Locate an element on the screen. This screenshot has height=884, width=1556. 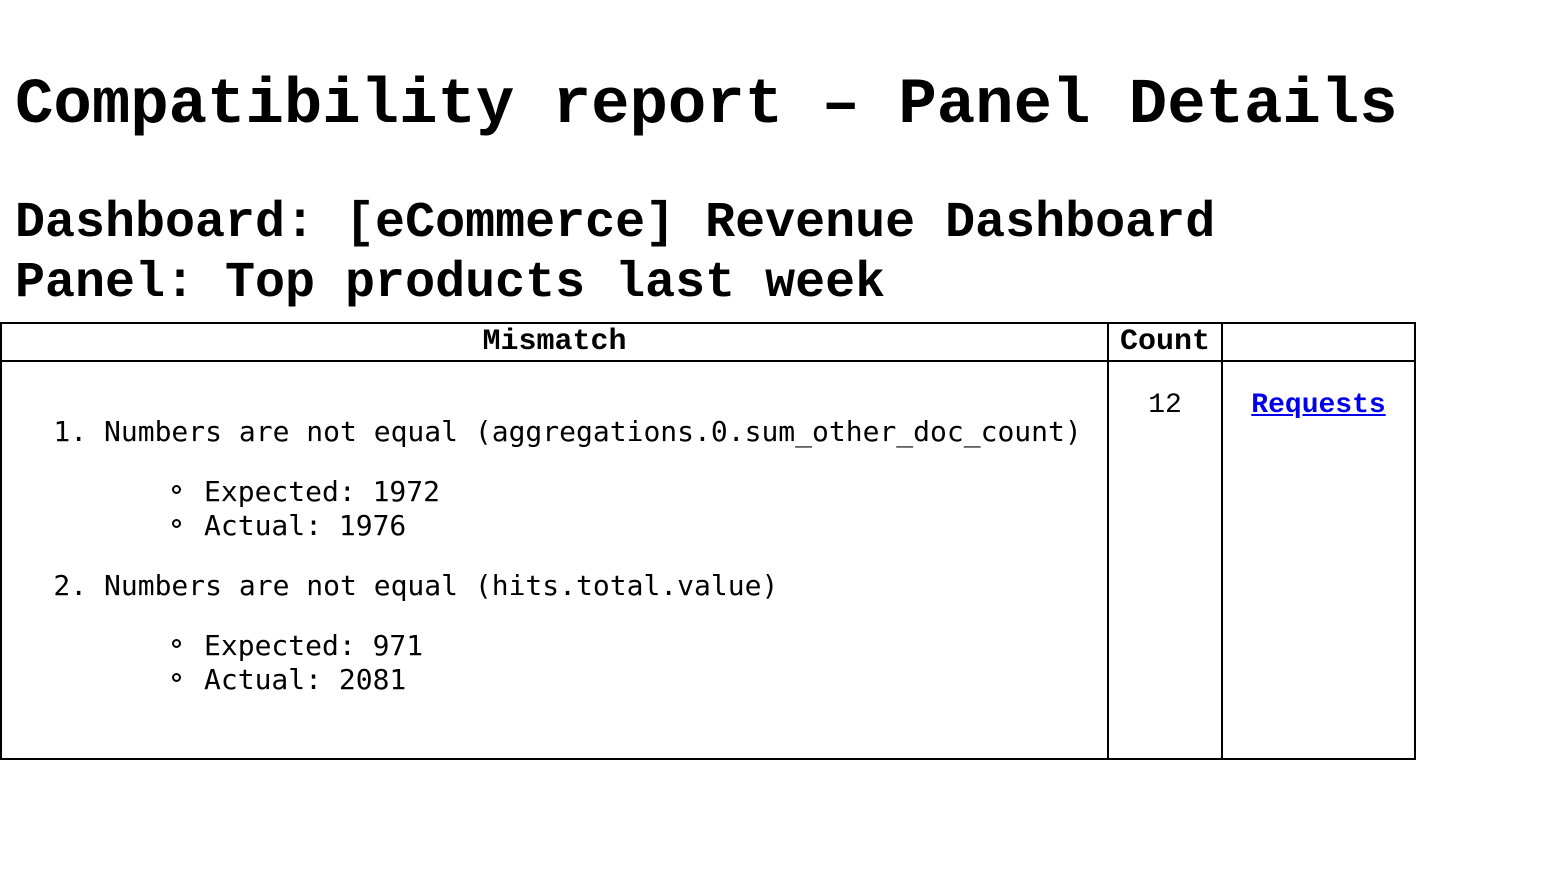
dashboard-label: Dashboard: [eCommerce] Revenue Dashboard is located at coordinates (615, 223).